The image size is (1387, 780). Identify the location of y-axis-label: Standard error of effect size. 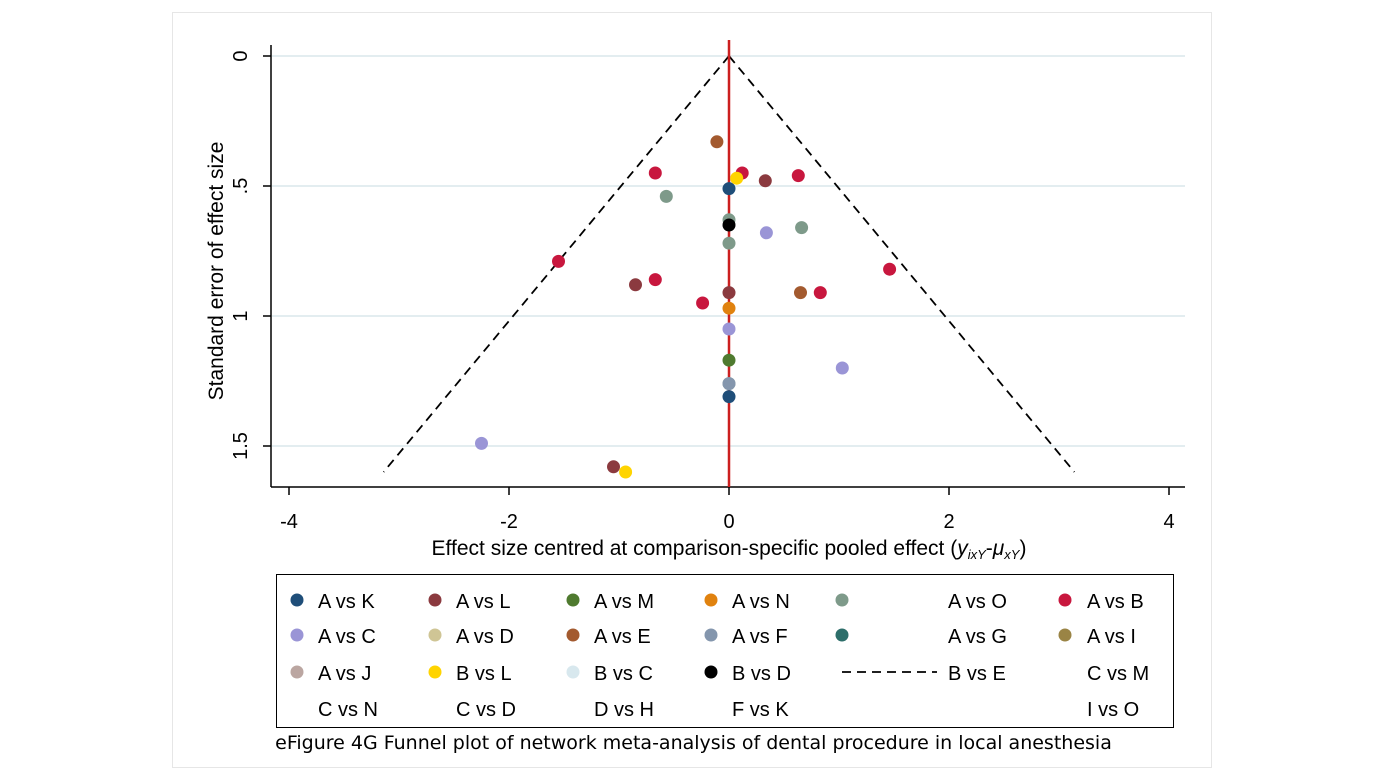
(216, 271).